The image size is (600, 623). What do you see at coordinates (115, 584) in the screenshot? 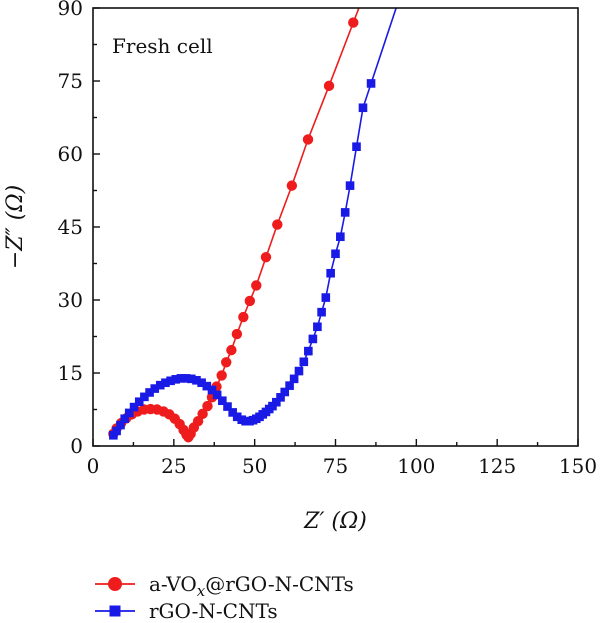
I see `legend-marker-circle` at bounding box center [115, 584].